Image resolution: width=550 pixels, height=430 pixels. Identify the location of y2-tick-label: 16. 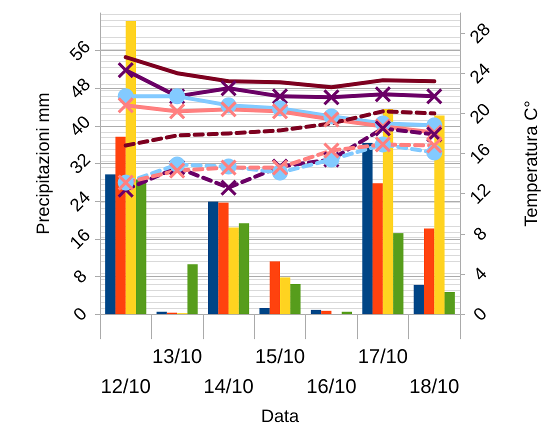
(480, 153).